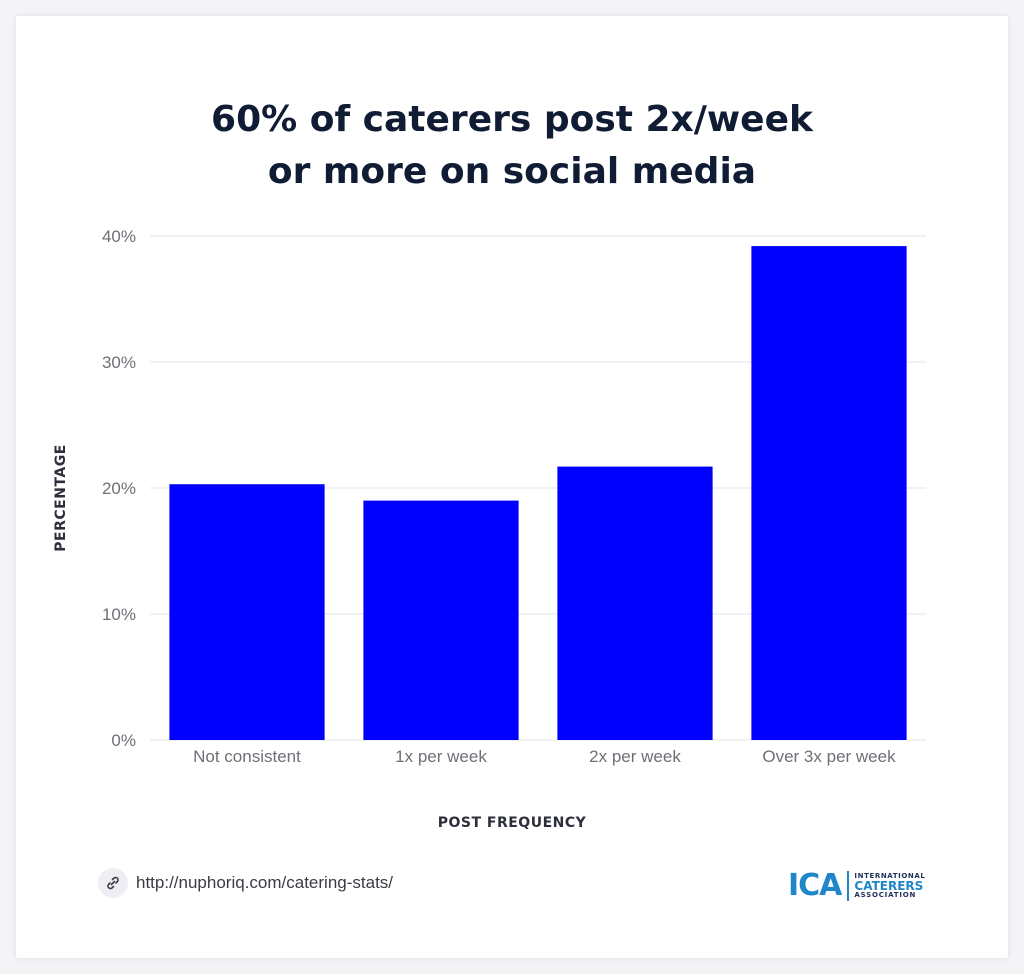  Describe the element at coordinates (441, 756) in the screenshot. I see `x-tick-label: 1x per week` at that location.